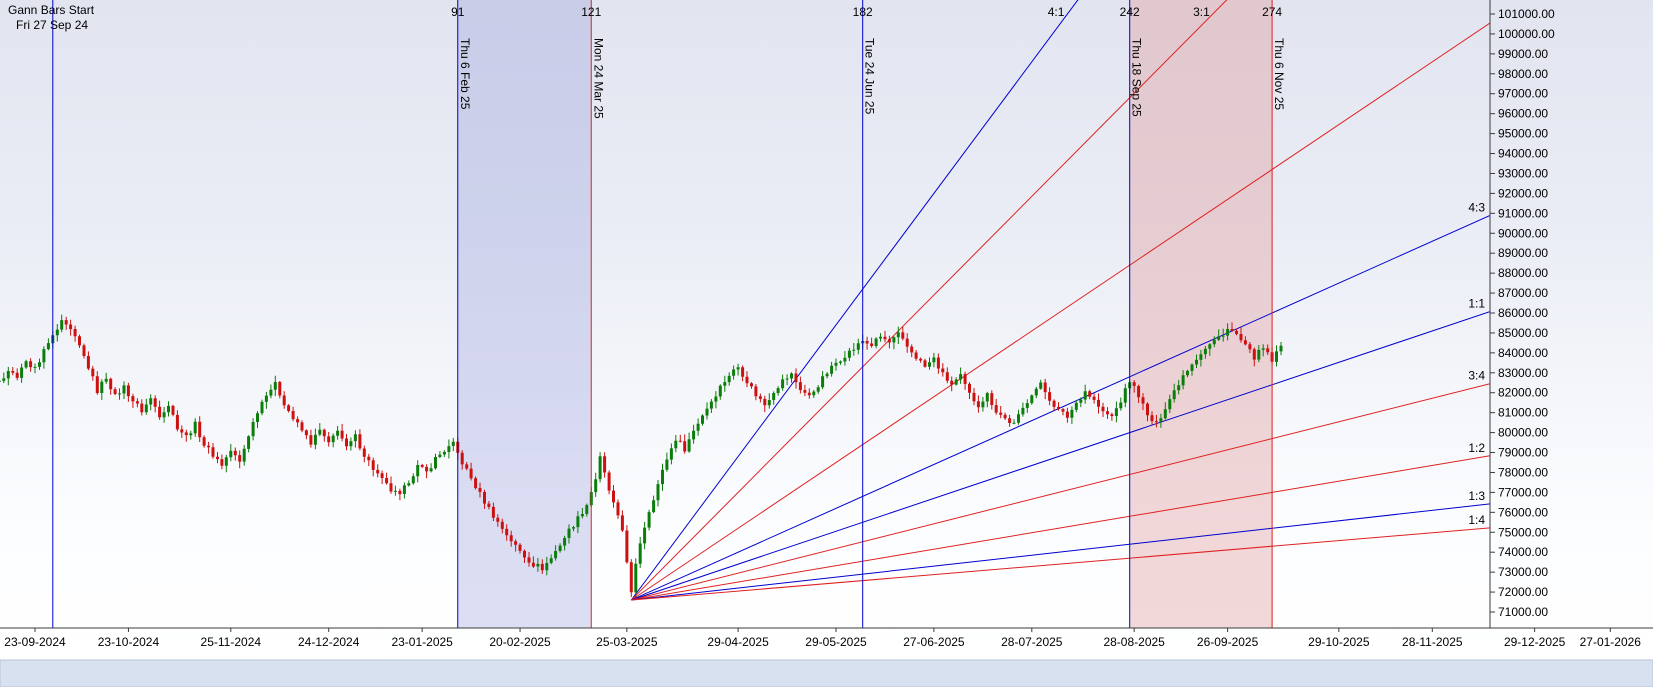 The image size is (1653, 687). What do you see at coordinates (1523, 313) in the screenshot?
I see `y-axis-tick-label: 86000.00` at bounding box center [1523, 313].